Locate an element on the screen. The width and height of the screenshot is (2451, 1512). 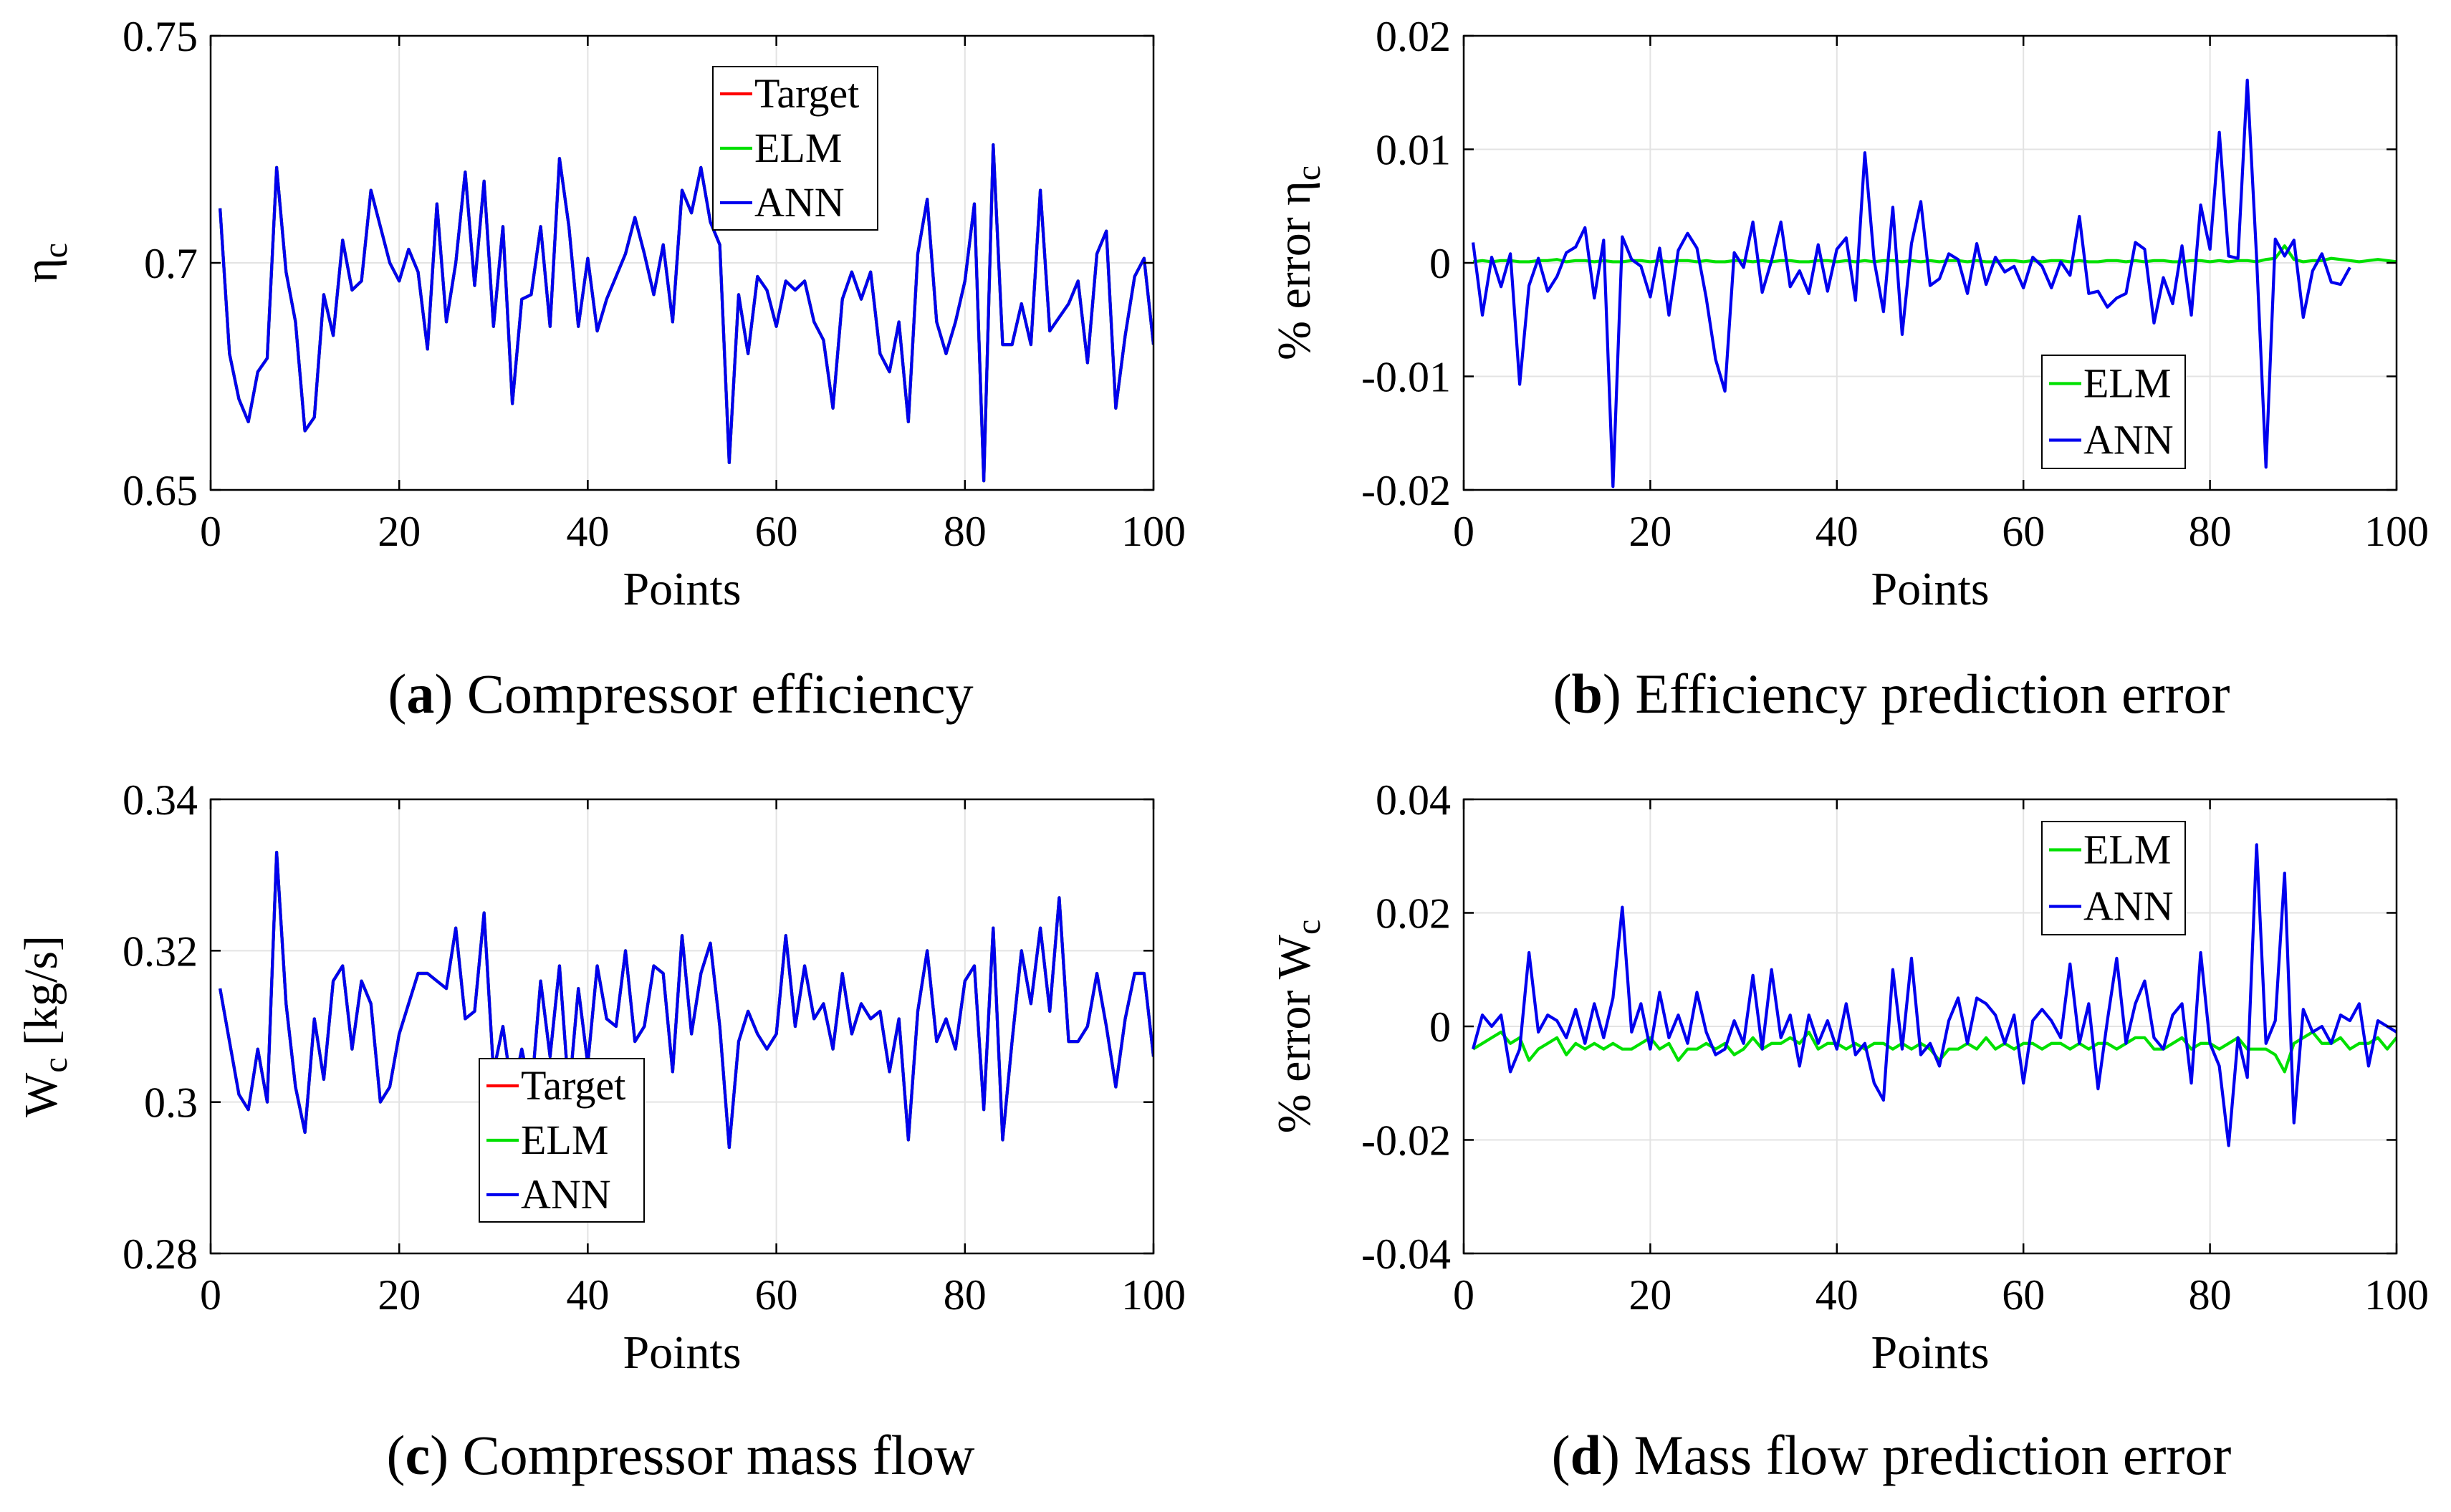
y-tick-label: 0.7 is located at coordinates (171, 263).